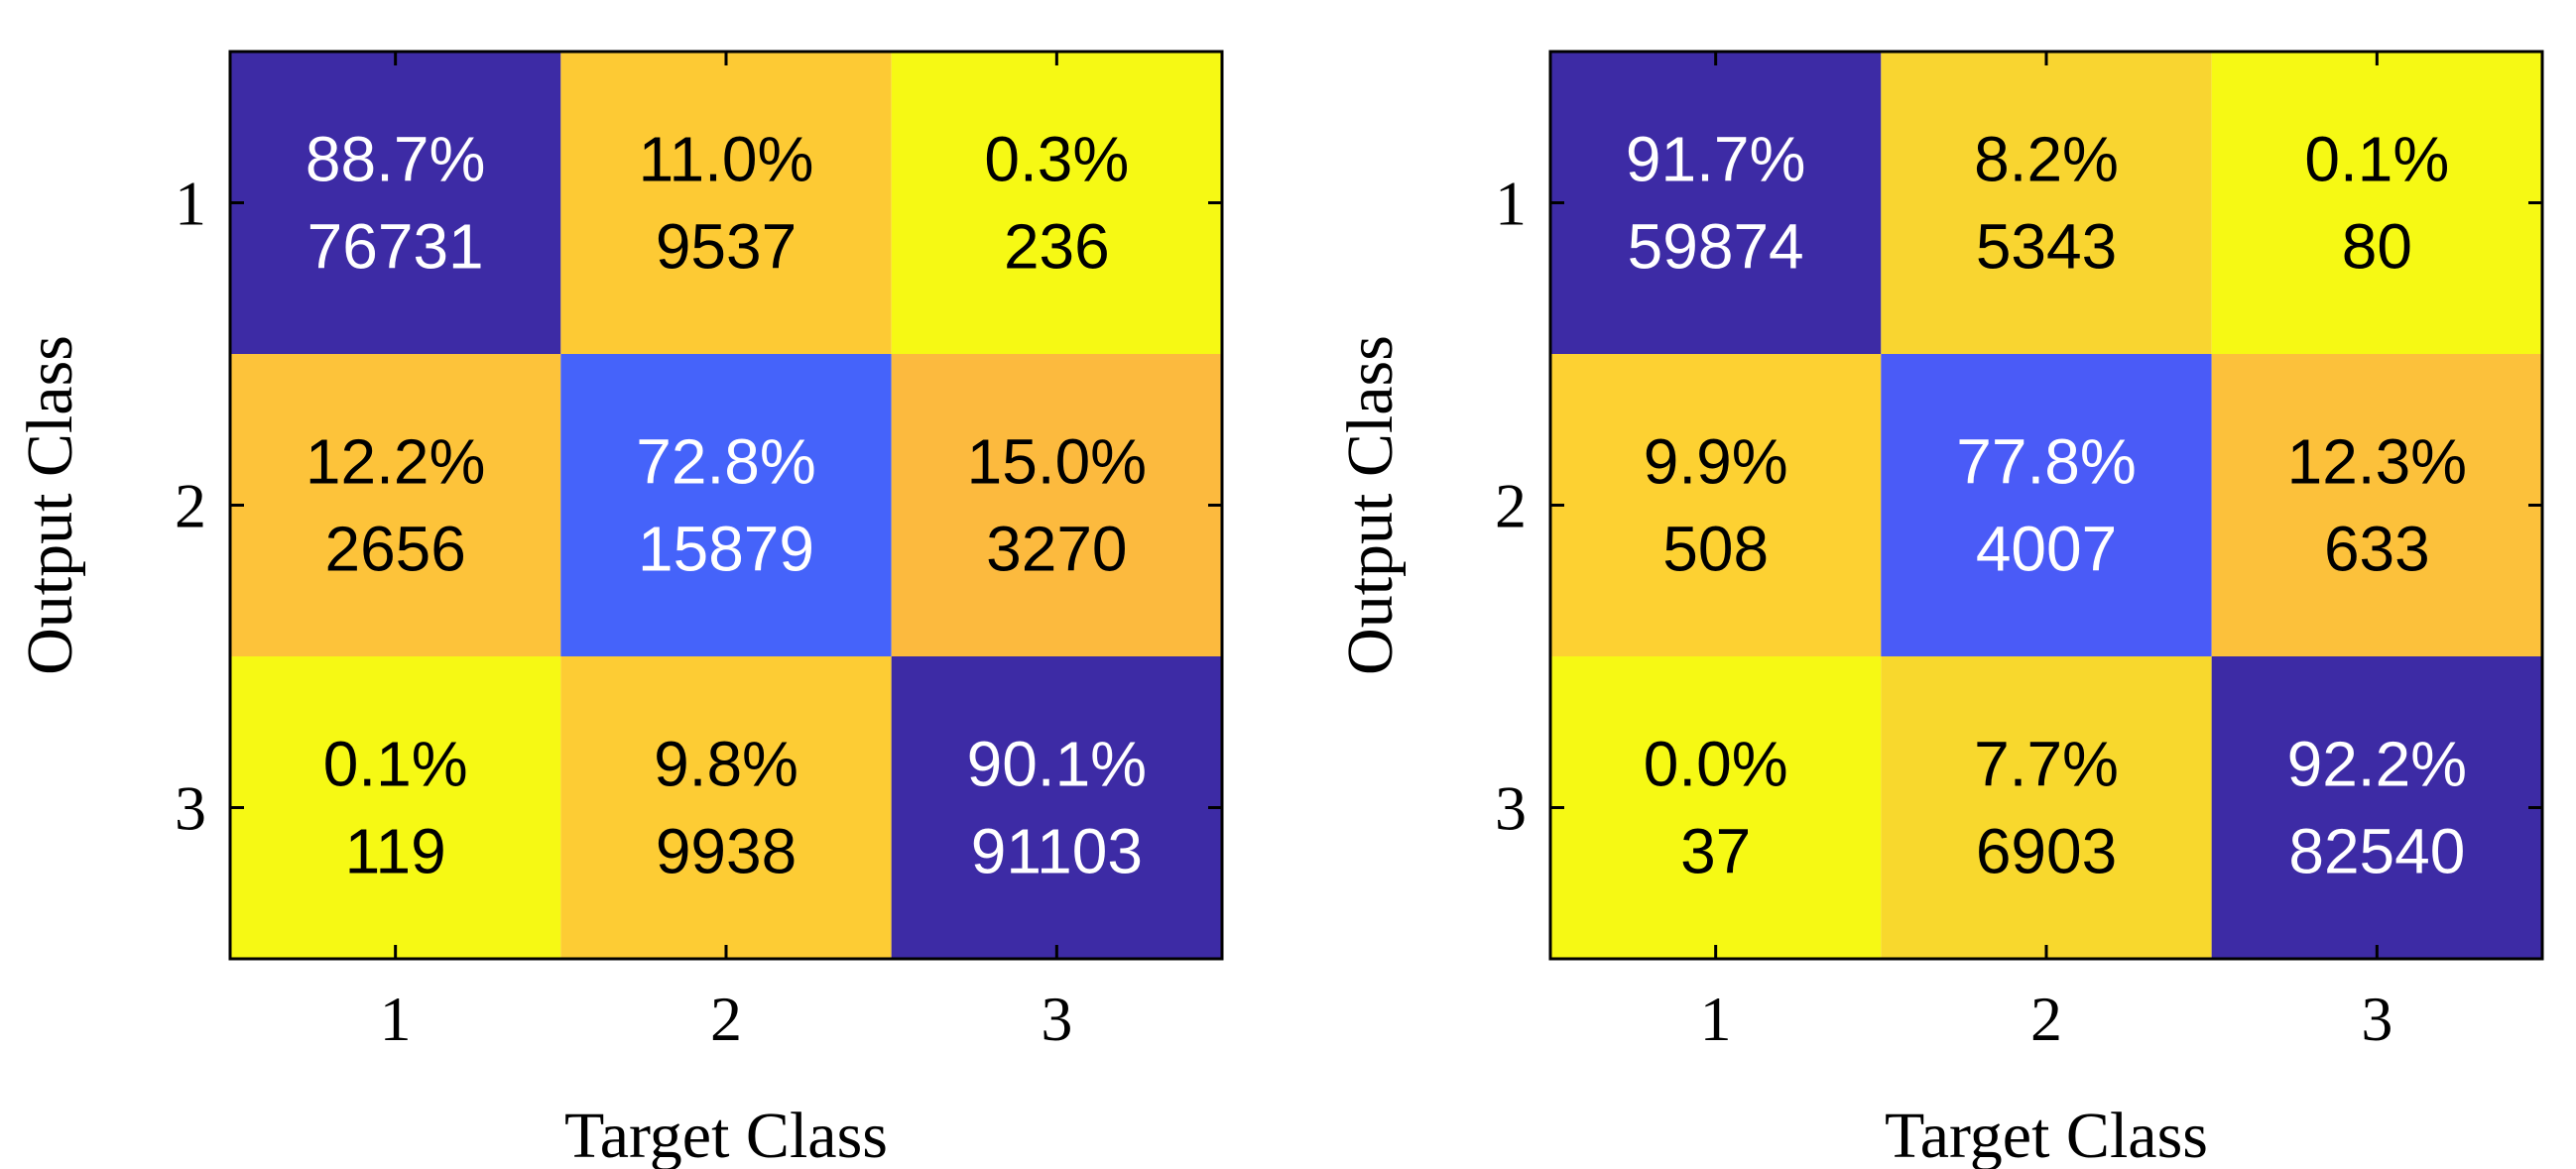 The width and height of the screenshot is (2576, 1169). What do you see at coordinates (2377, 764) in the screenshot?
I see `cell-percent: 92.2%` at bounding box center [2377, 764].